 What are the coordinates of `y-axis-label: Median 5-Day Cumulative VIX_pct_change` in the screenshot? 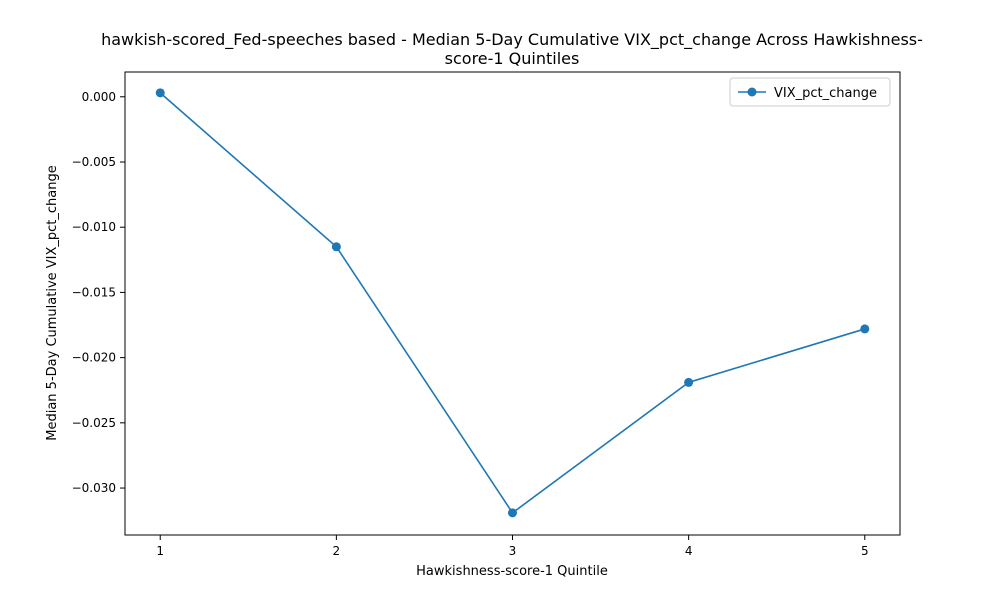 It's located at (52, 302).